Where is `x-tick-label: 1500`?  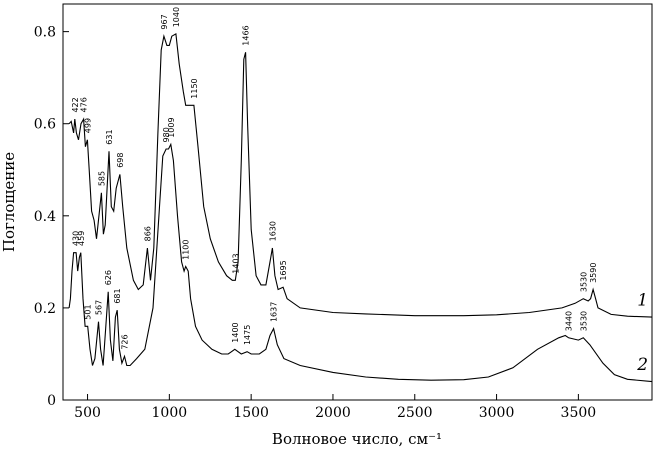
x-tick-label: 1500 is located at coordinates (251, 413).